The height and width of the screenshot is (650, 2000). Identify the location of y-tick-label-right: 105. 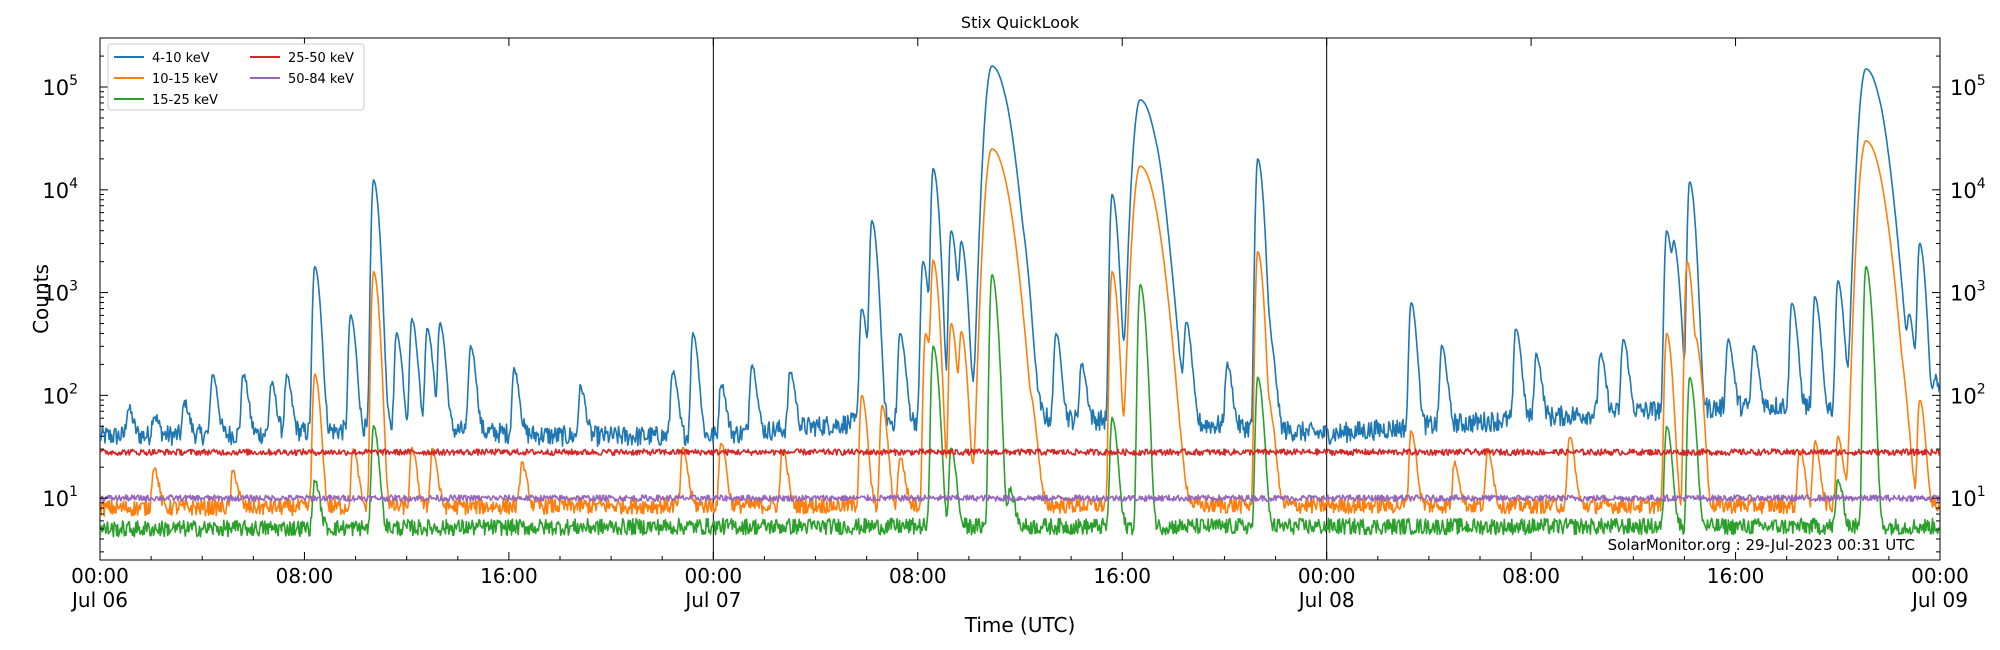
(1968, 86).